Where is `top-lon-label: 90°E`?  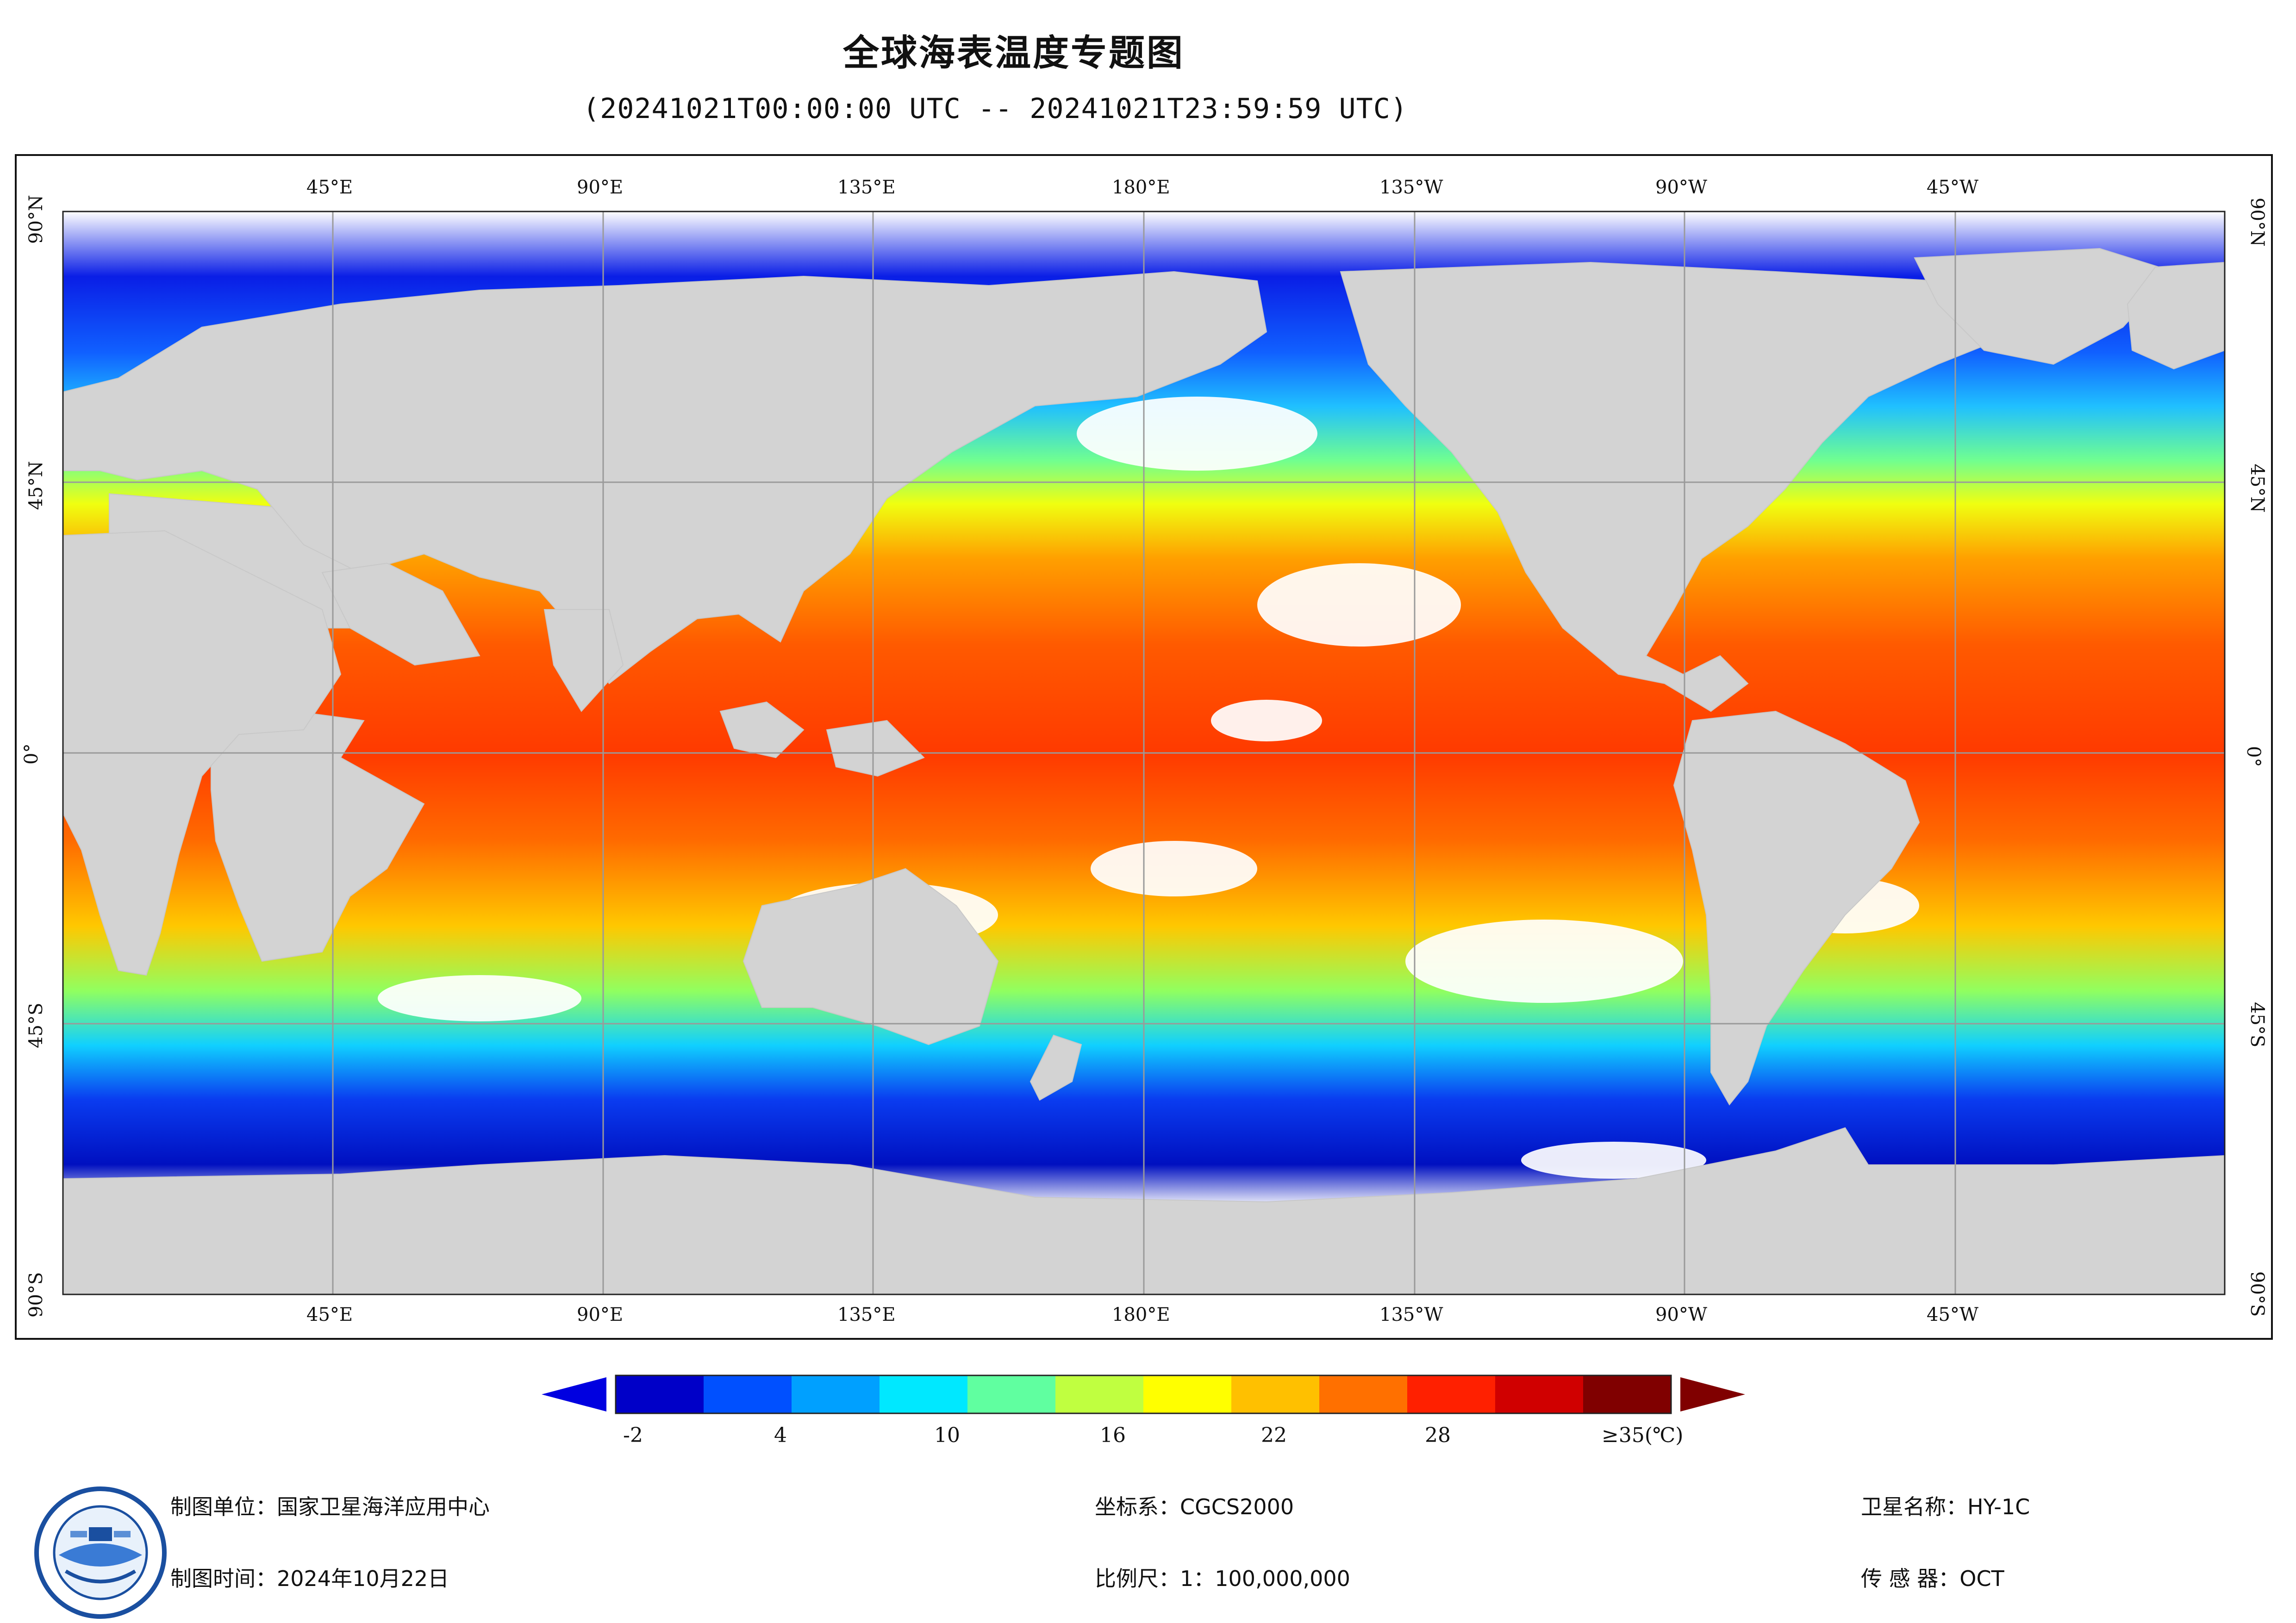
top-lon-label: 90°E is located at coordinates (600, 187).